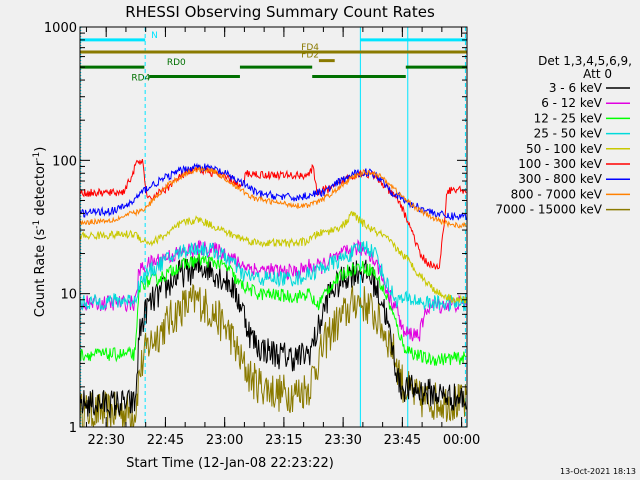 The image size is (640, 480). I want to click on legend-label: 12 - 25 keV, so click(568, 118).